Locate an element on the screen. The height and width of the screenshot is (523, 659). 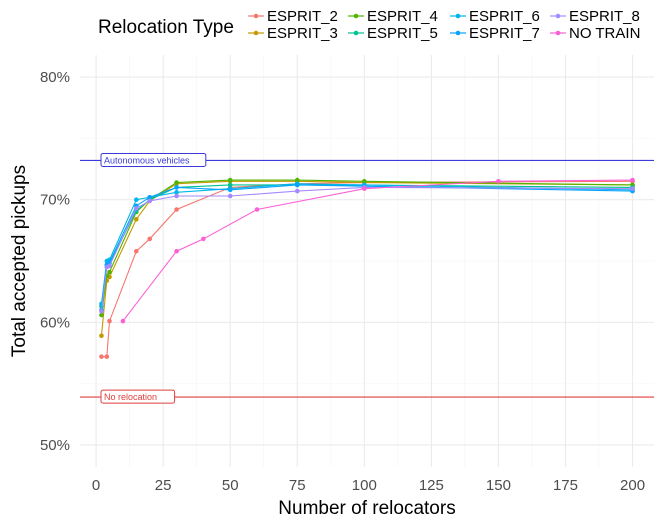
y-tick-label: 60% is located at coordinates (55, 322).